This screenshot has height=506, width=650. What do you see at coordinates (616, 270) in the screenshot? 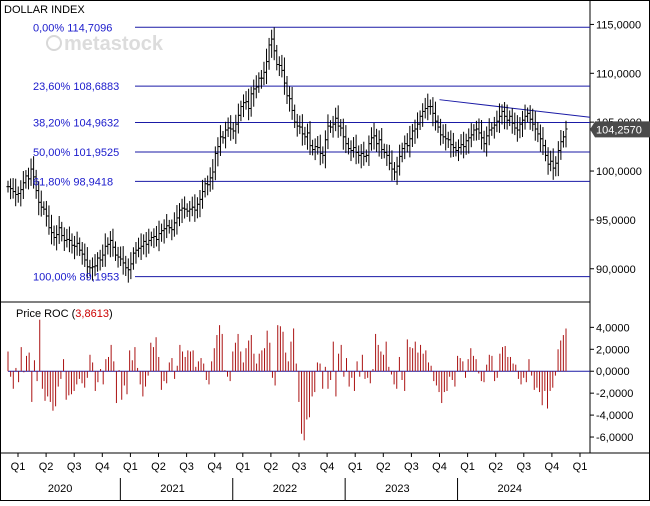
I see `price-tick-label: 90,0000` at bounding box center [616, 270].